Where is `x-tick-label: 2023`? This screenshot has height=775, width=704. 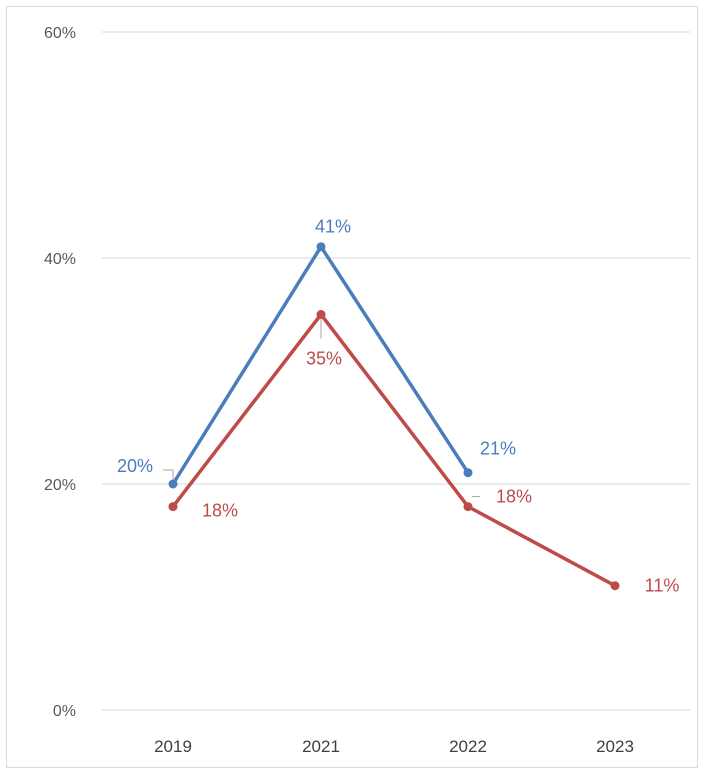
x-tick-label: 2023 is located at coordinates (615, 746).